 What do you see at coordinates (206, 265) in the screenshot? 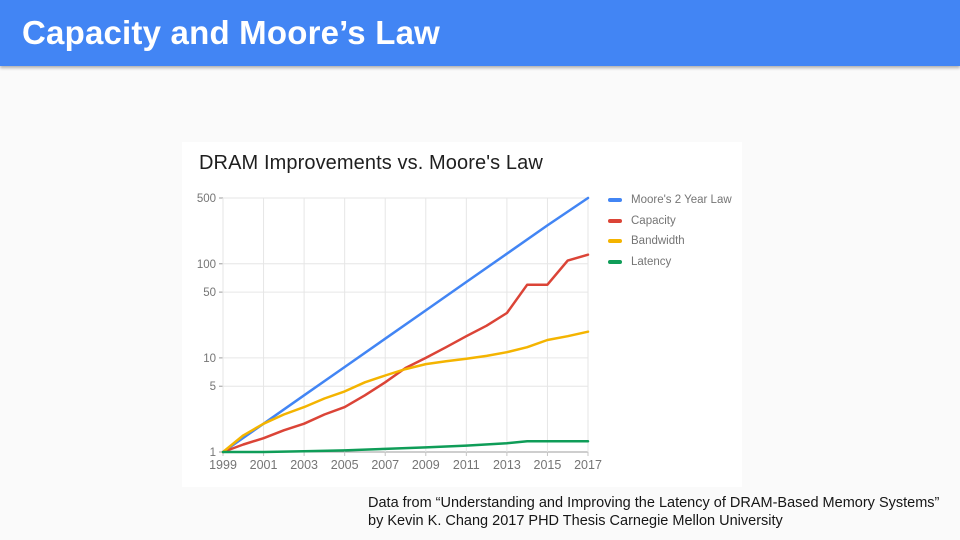
I see `svg-text: 100` at bounding box center [206, 265].